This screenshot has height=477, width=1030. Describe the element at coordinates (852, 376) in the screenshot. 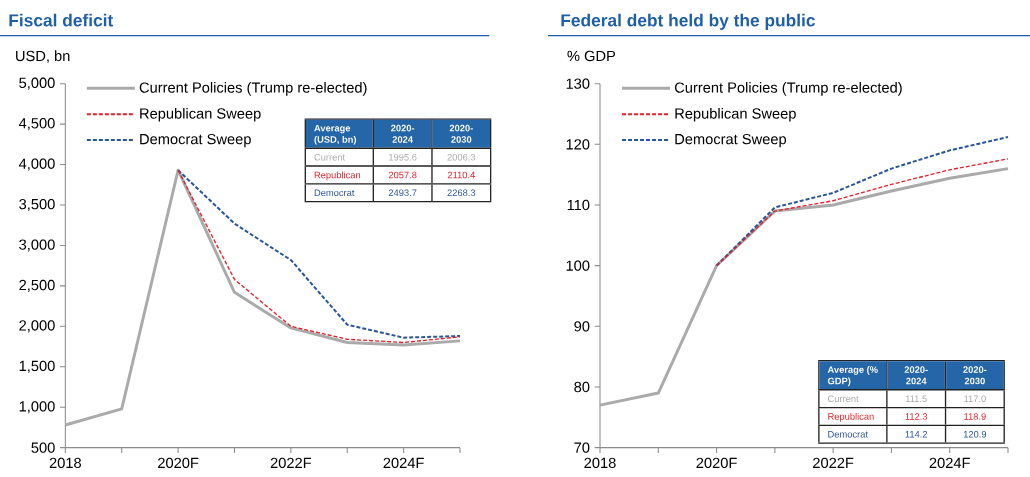

I see `annotation: Average (% GDP)` at that location.